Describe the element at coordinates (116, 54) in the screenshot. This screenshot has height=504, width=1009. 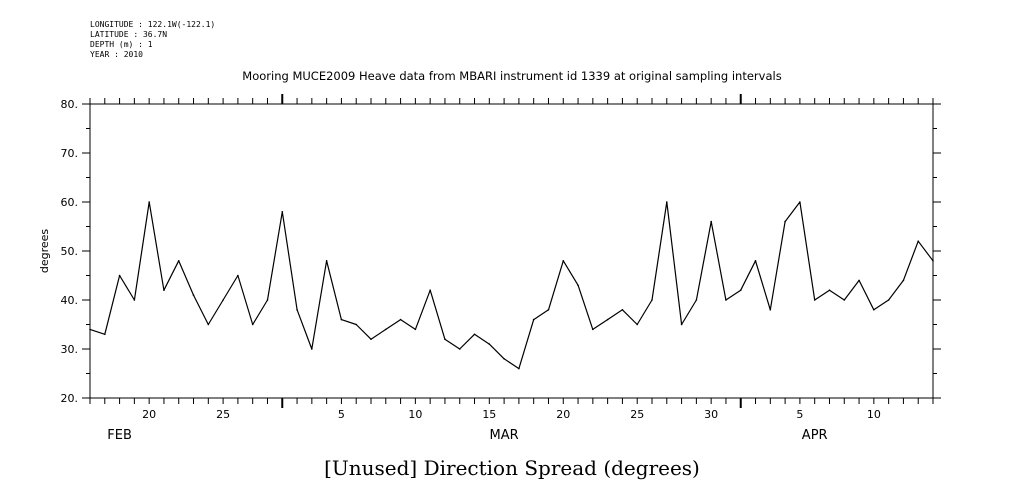
I see `year-line: YEAR : 2010` at that location.